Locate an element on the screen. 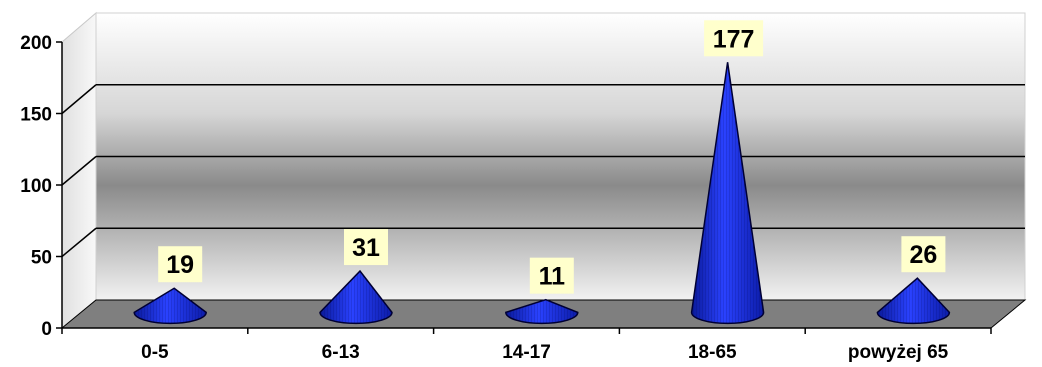 Image resolution: width=1042 pixels, height=367 pixels. svg-text: 26 is located at coordinates (923, 255).